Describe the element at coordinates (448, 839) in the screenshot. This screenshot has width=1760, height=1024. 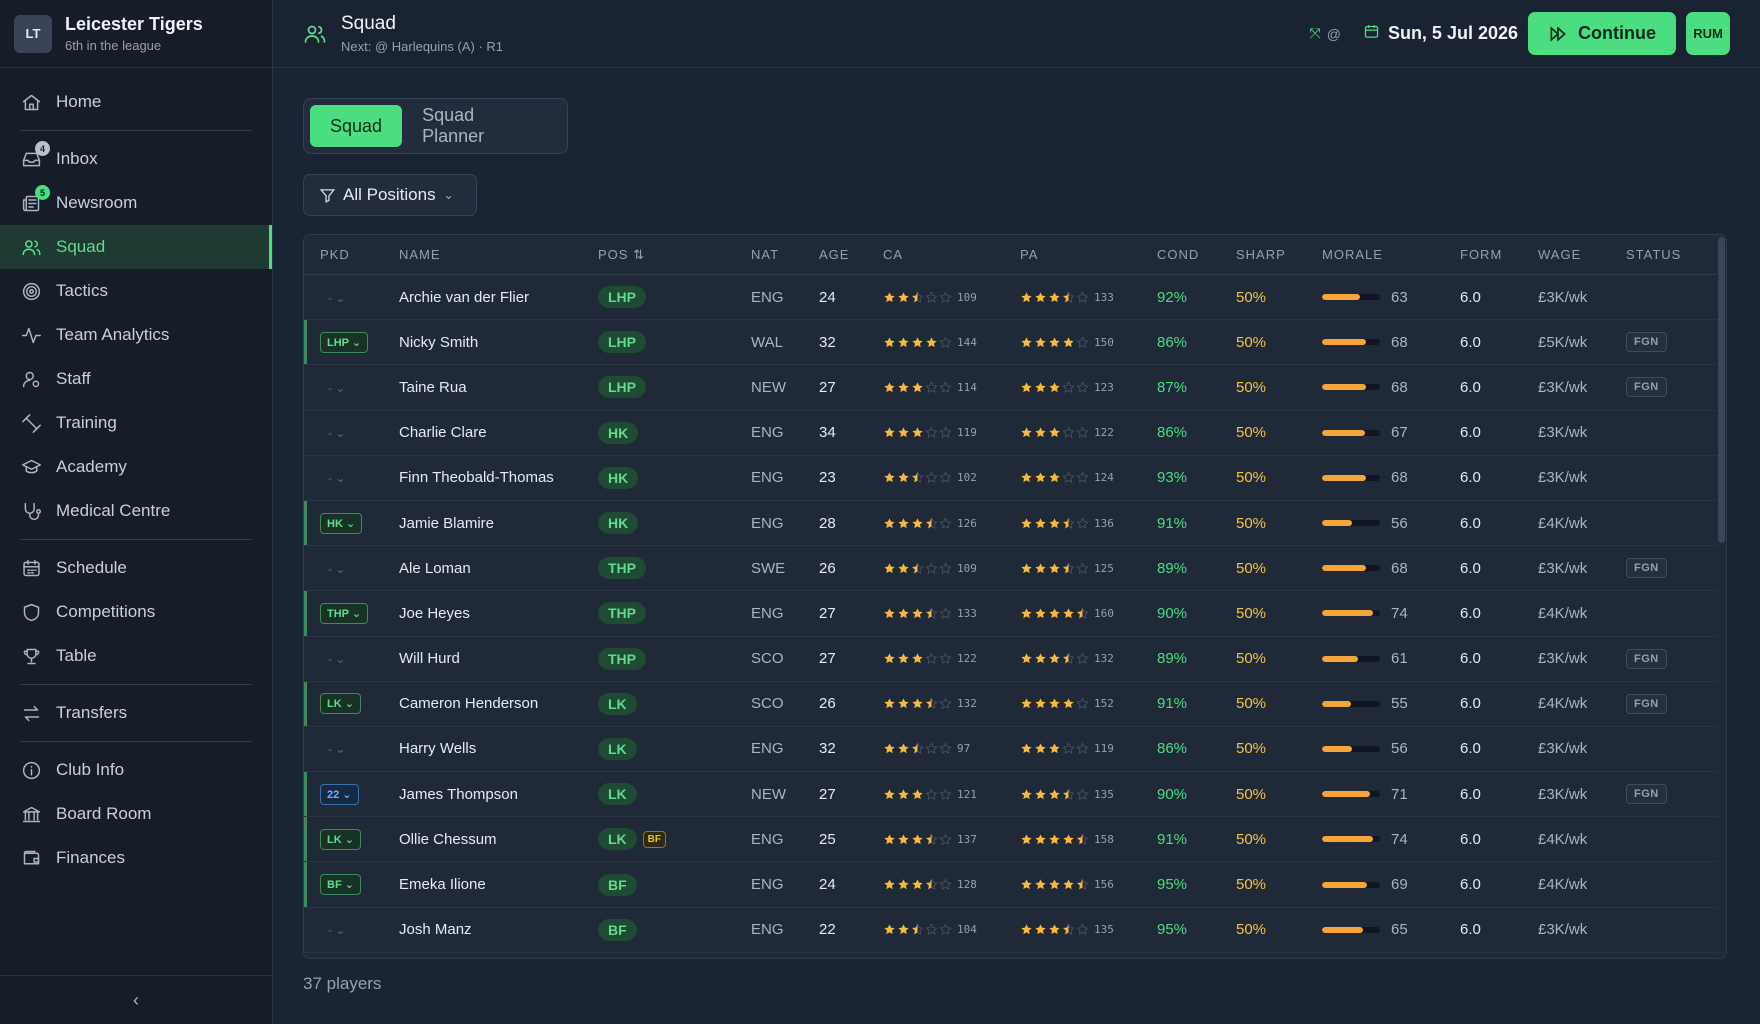
I see `player-name: Ollie Chessum` at that location.